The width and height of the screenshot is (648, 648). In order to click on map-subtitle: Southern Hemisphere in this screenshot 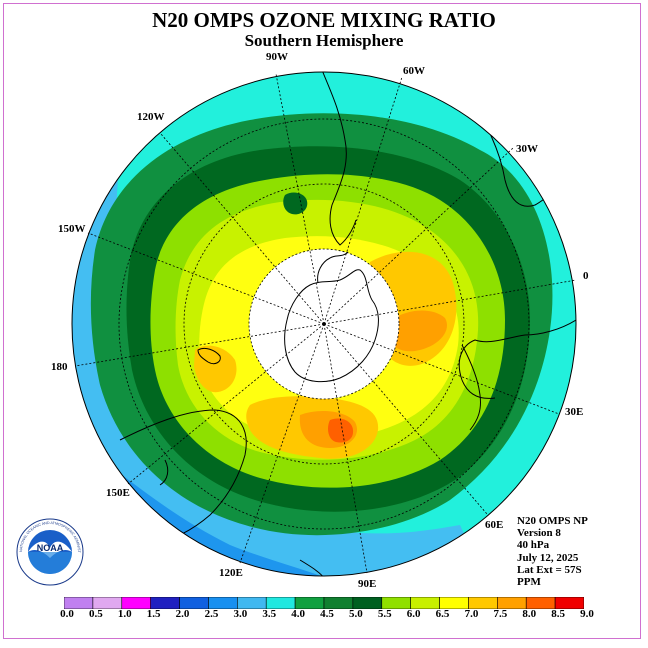, I will do `click(324, 40)`.